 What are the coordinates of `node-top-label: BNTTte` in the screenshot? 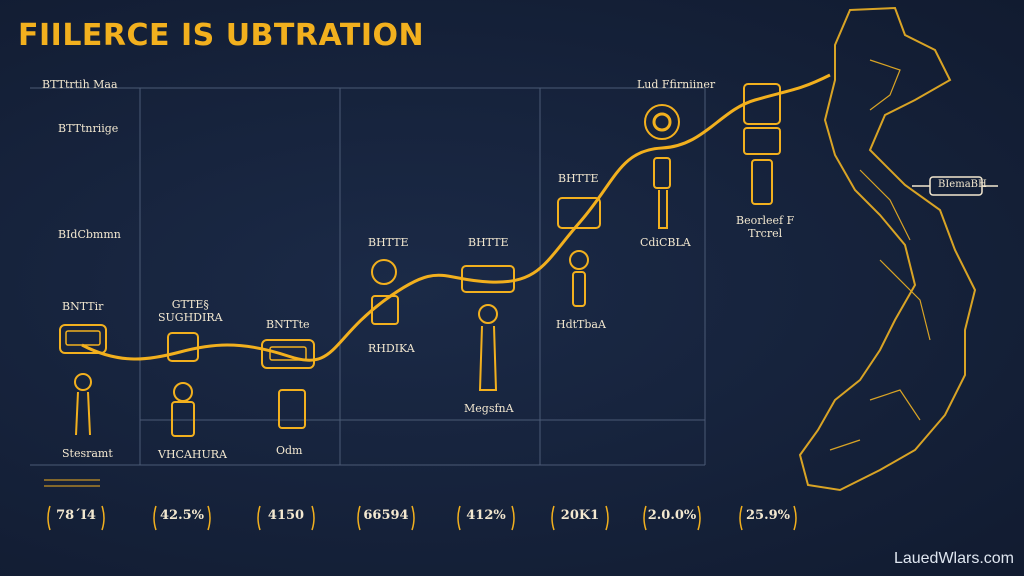 It's located at (288, 324).